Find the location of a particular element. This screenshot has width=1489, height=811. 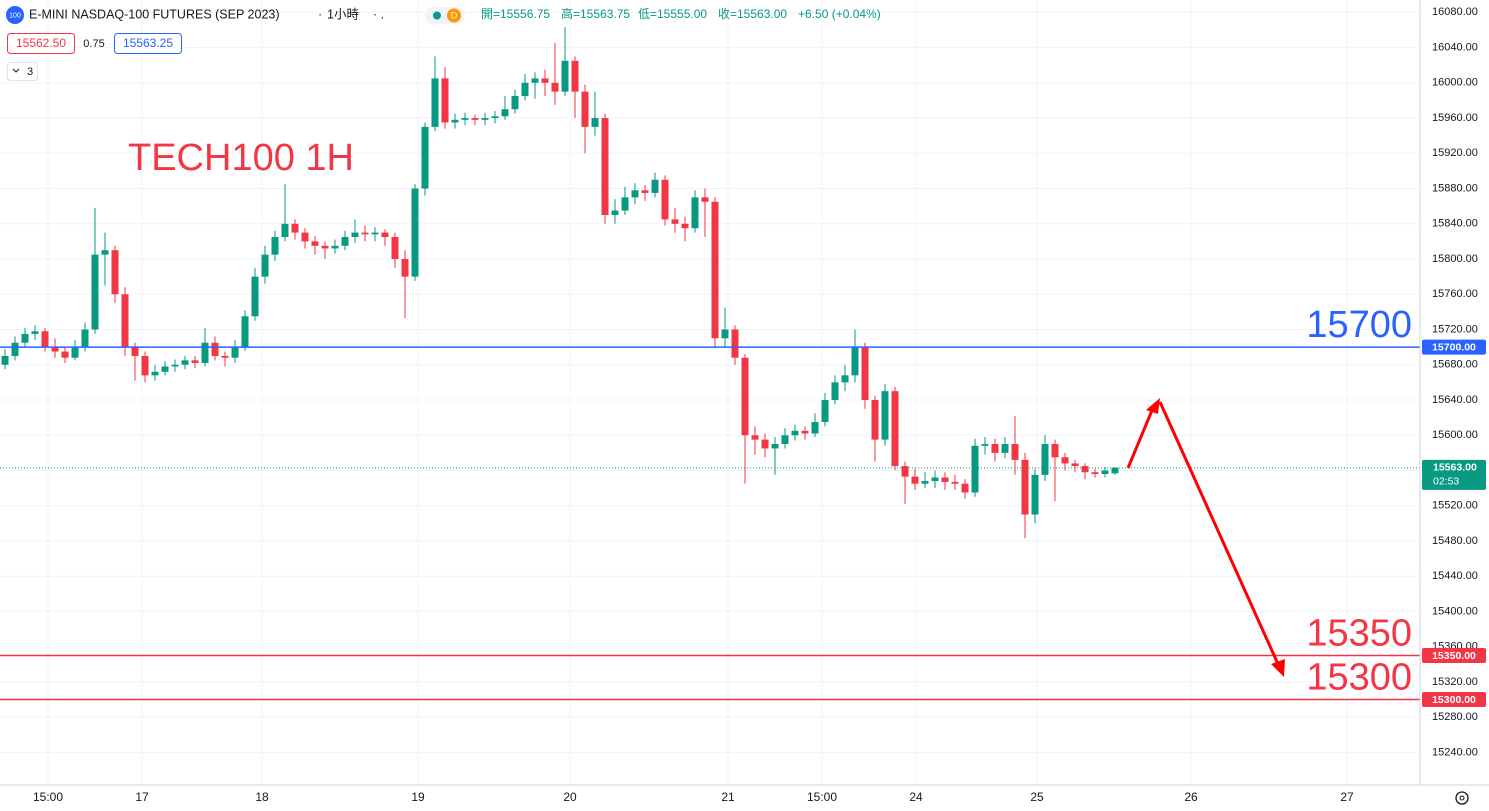

interval: 1小時 is located at coordinates (343, 14).